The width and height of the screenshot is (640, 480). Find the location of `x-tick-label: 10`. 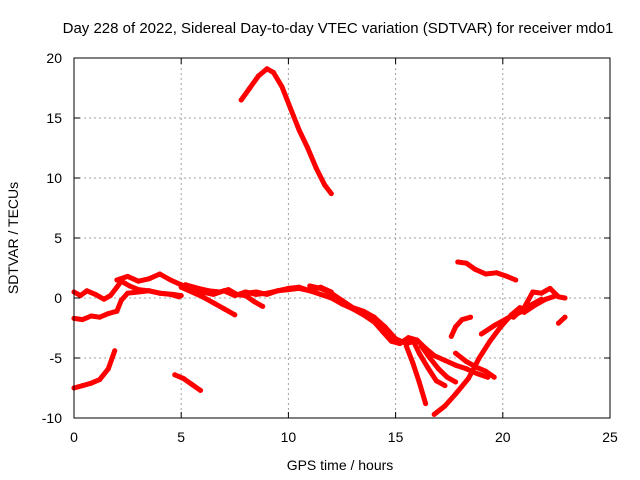

x-tick-label: 10 is located at coordinates (289, 437).